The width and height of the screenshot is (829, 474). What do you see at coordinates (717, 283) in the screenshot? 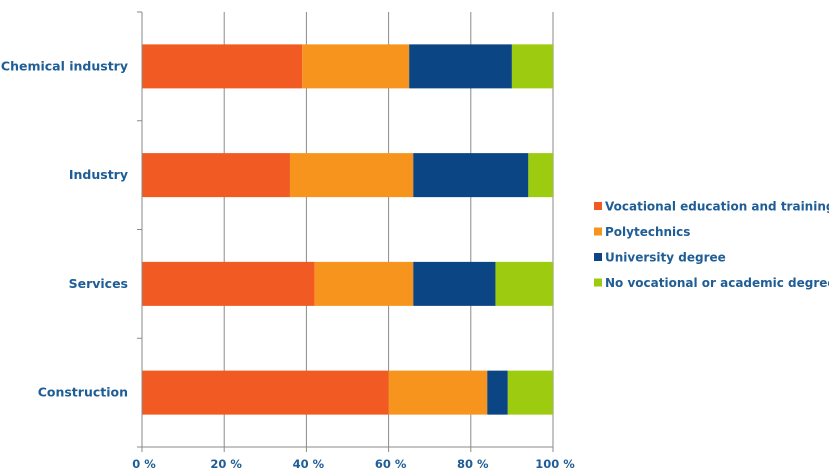
I see `legend-label: No vocational or academic degree` at bounding box center [717, 283].